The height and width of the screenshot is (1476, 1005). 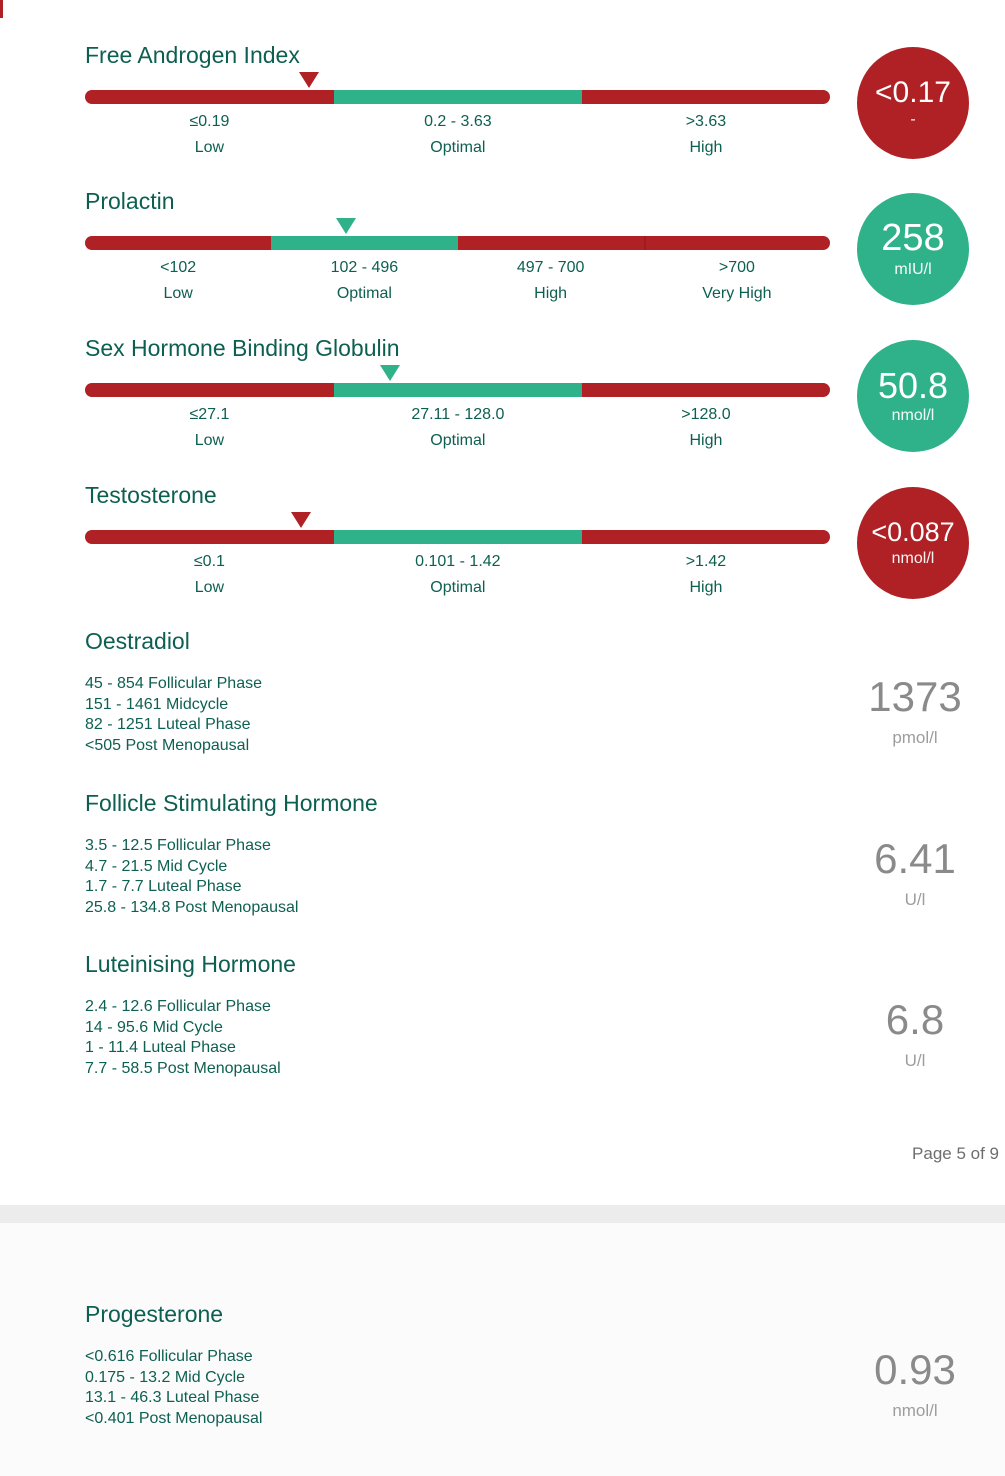 I want to click on reference-range-line: 7.7 - 58.5 Post Menopausal, so click(x=183, y=1068).